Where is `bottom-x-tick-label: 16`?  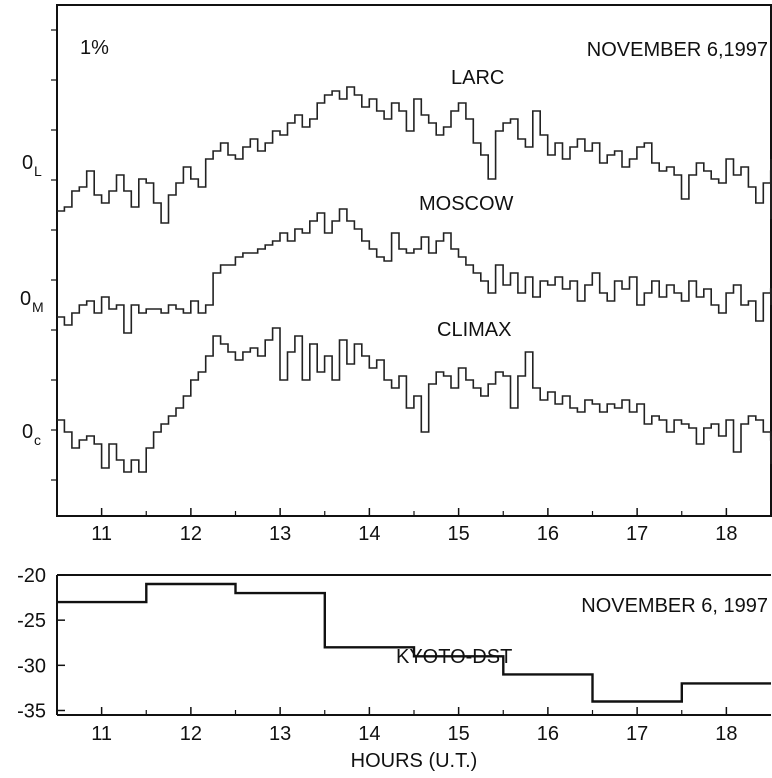
bottom-x-tick-label: 16 is located at coordinates (548, 734).